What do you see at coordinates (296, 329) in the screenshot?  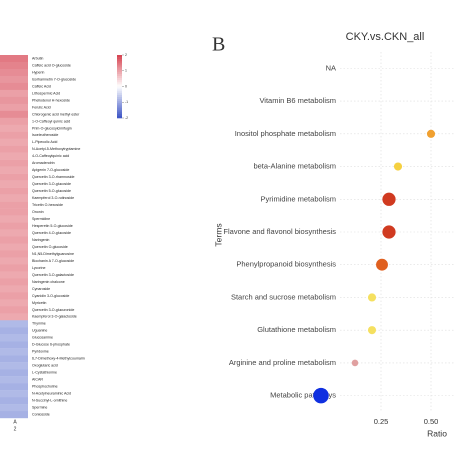 I see `category-label: Glutathione metabolism` at bounding box center [296, 329].